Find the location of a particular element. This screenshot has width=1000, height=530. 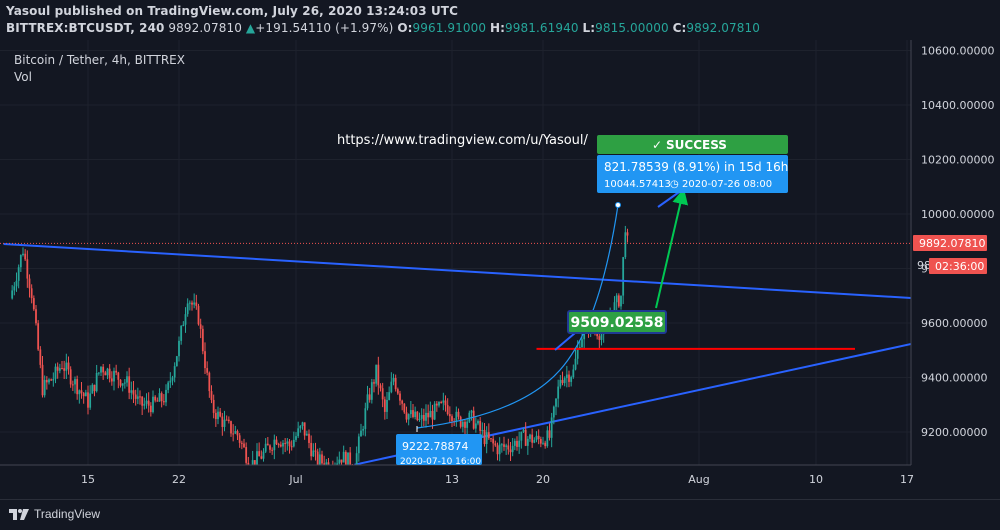

time-tick-label: Jul is located at coordinates (295, 479).